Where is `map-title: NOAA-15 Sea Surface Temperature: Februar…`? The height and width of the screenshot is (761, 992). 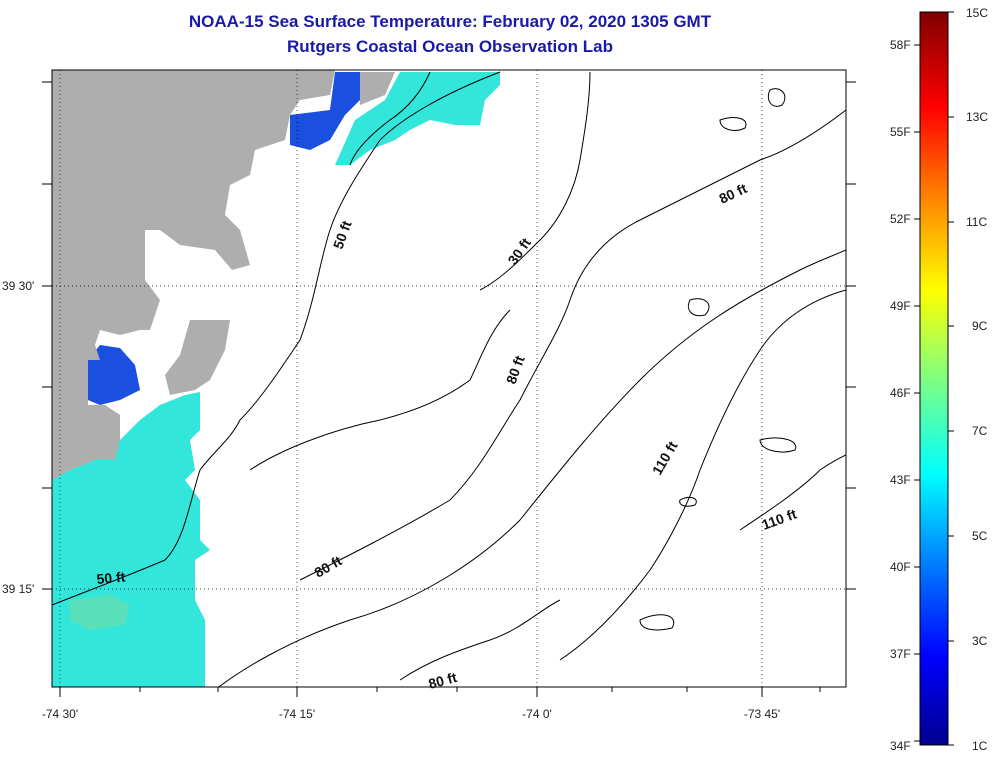 map-title: NOAA-15 Sea Surface Temperature: Februar… is located at coordinates (450, 21).